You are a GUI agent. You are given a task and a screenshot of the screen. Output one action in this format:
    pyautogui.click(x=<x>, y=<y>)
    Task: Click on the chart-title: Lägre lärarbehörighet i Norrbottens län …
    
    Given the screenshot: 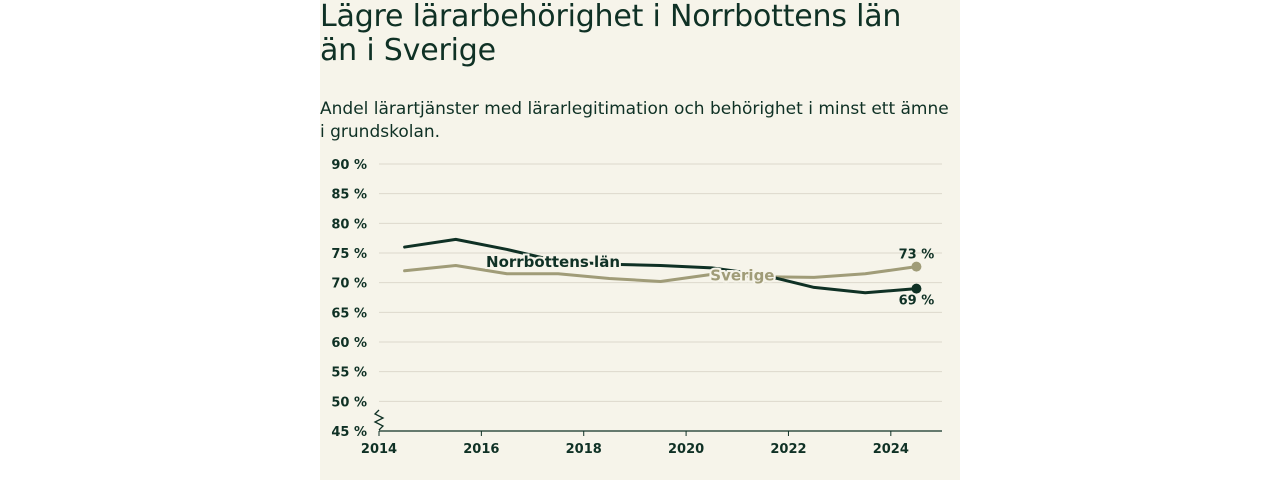 What is the action you would take?
    pyautogui.click(x=611, y=34)
    